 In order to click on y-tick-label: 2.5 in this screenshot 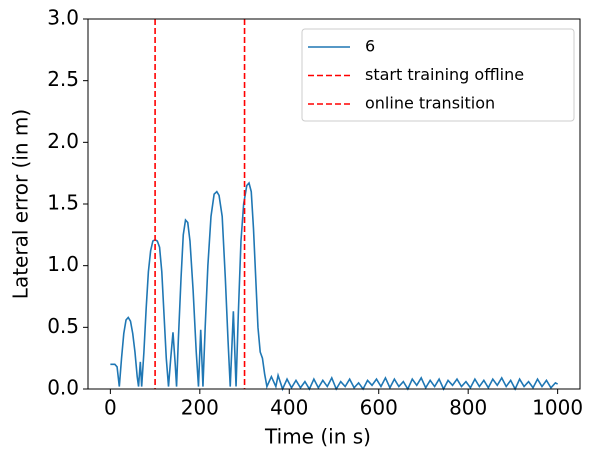, I will do `click(63, 79)`.